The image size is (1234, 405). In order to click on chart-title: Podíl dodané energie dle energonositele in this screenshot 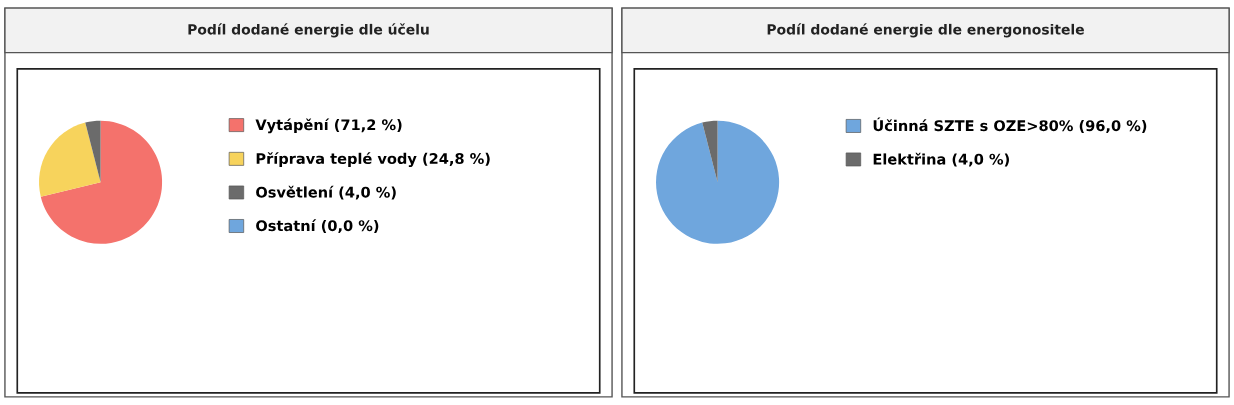, I will do `click(925, 30)`.